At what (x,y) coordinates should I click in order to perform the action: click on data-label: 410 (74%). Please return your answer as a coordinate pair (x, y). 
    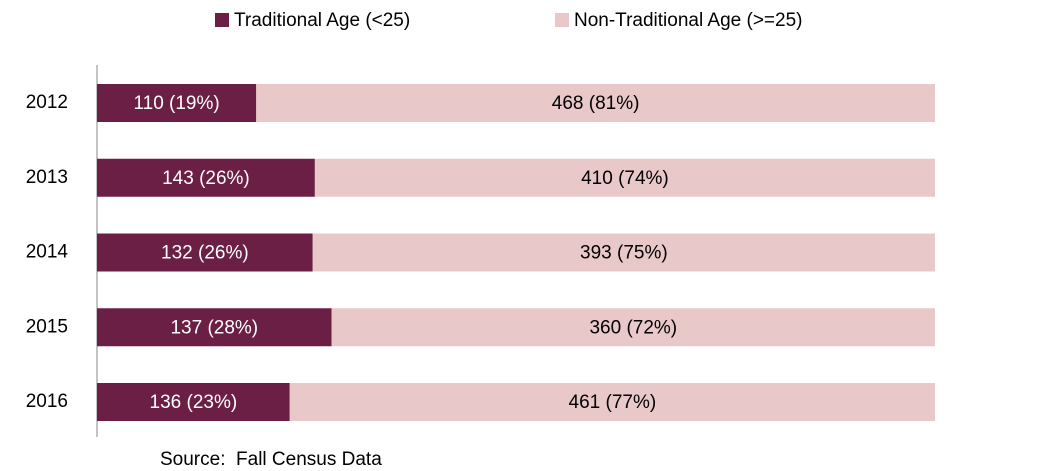
    Looking at the image, I should click on (625, 178).